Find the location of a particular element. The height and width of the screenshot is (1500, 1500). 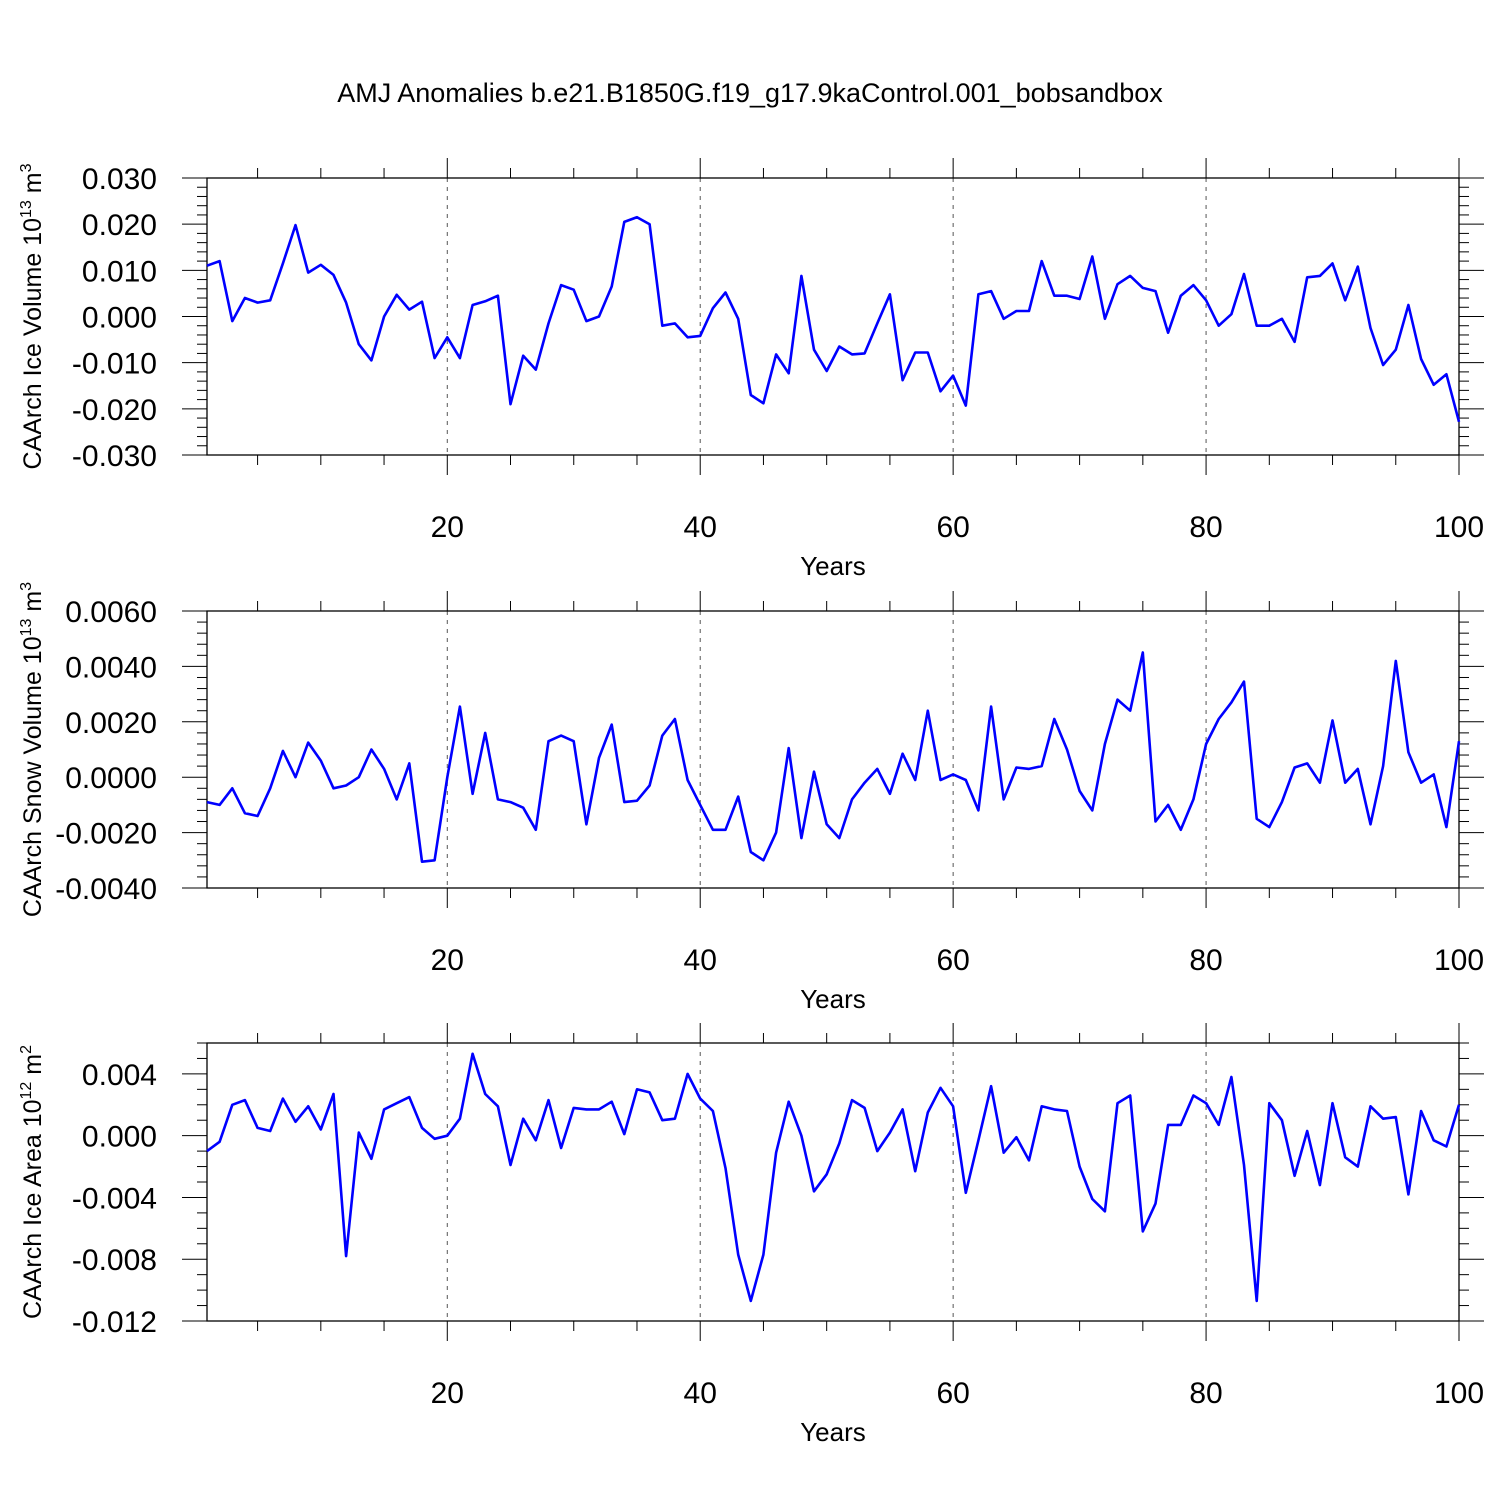

panel3-y-tick-label: -0.008 is located at coordinates (114, 1260).